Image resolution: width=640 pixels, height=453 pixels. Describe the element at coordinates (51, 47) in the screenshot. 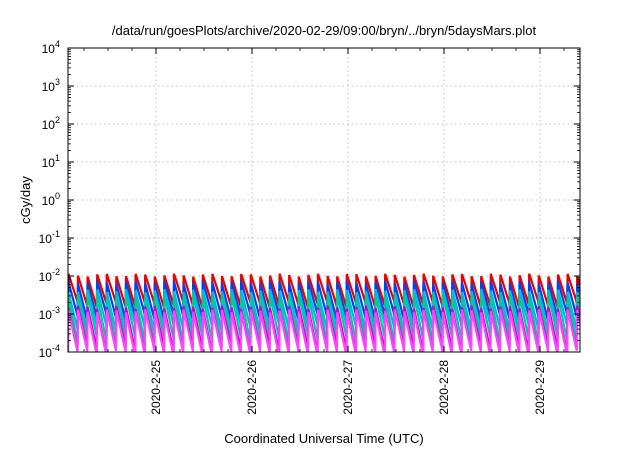

I see `y-tick-label: 10⁴` at that location.